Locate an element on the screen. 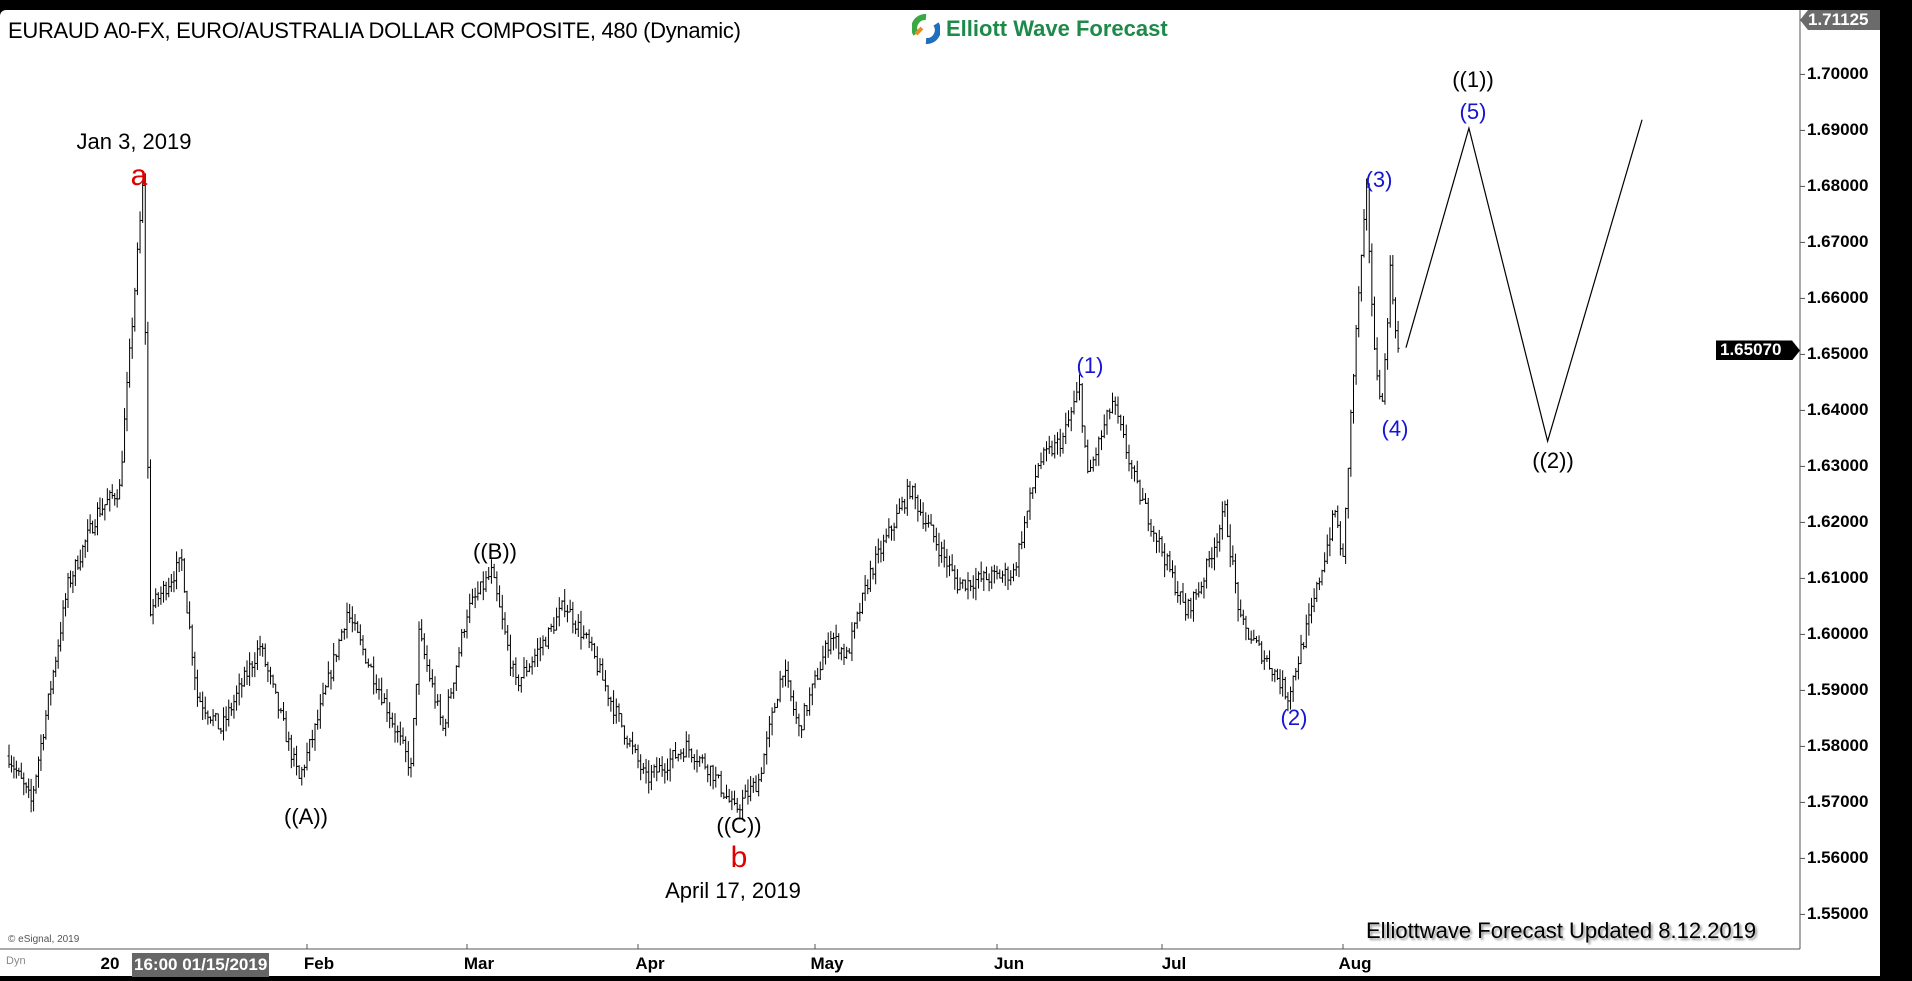 The width and height of the screenshot is (1912, 981). y-tick-label: 1.62000 is located at coordinates (1838, 522).